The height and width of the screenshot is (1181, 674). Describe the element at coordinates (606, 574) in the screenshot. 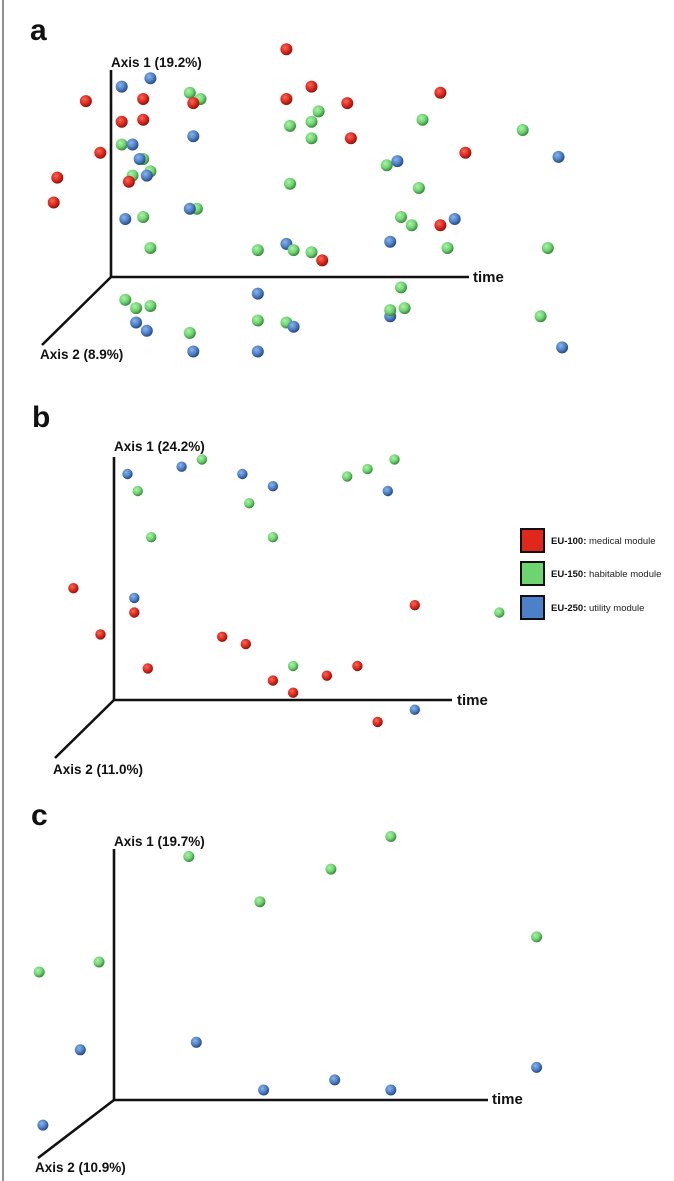

I see `legend-label-eu-150: EU-150: habitable module` at that location.